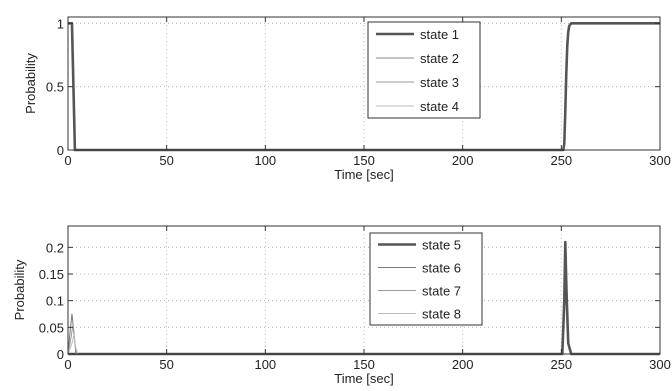 This screenshot has height=391, width=672. What do you see at coordinates (441, 291) in the screenshot?
I see `legend-label-state-7: state 7` at bounding box center [441, 291].